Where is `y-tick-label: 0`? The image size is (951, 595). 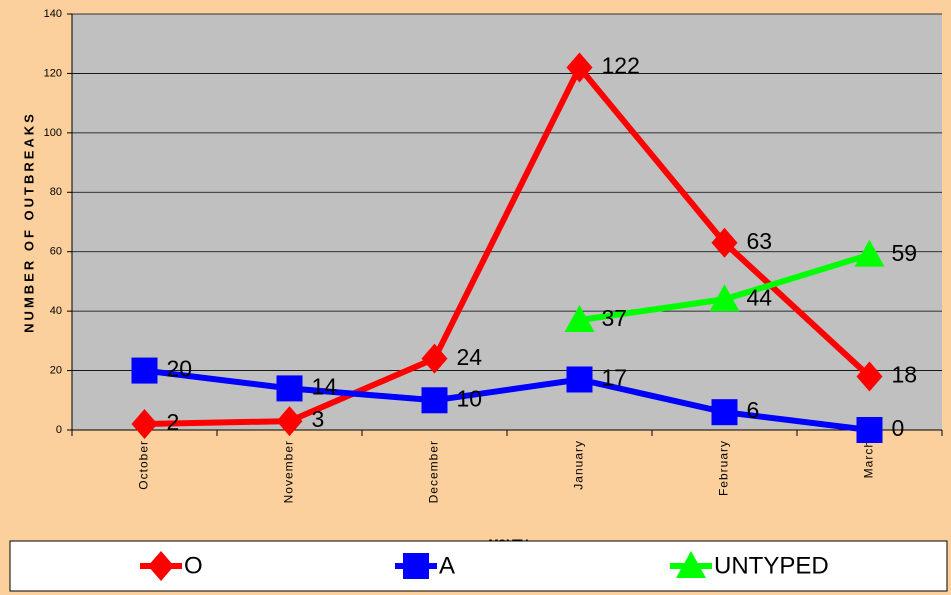
y-tick-label: 0 is located at coordinates (59, 430).